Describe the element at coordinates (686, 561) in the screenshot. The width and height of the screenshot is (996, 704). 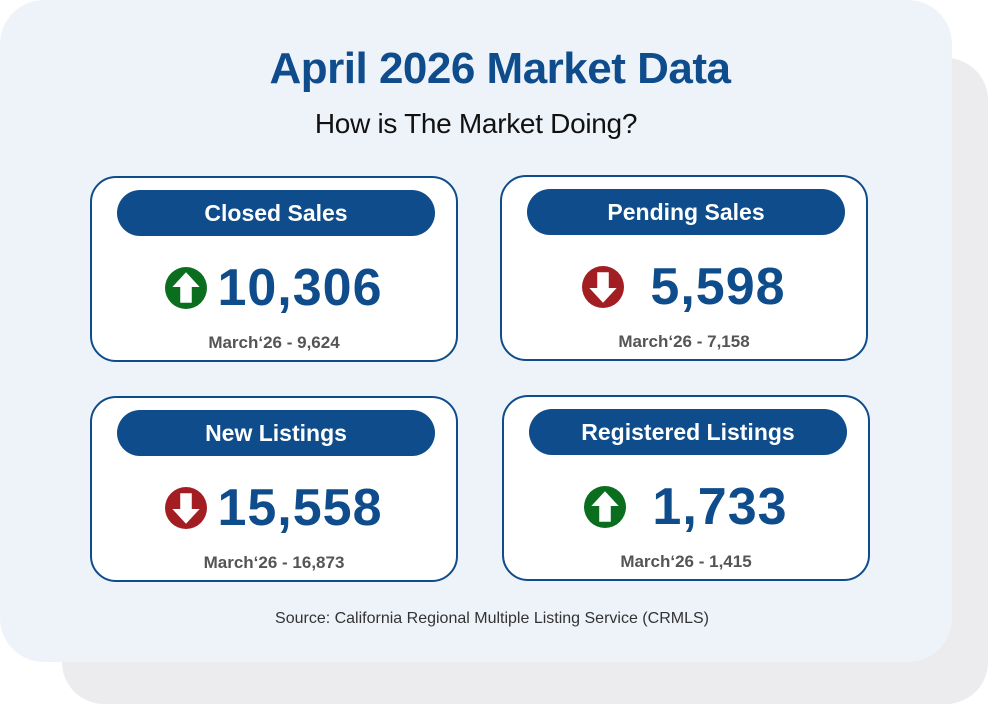
I see `previous-month-value: March‘26 - 1,415` at that location.